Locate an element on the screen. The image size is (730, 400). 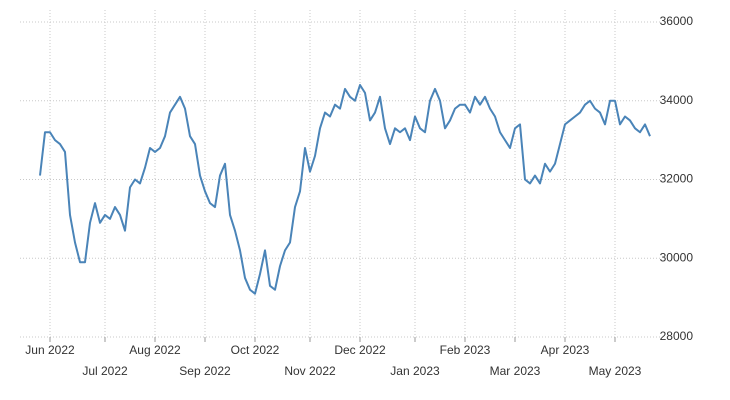
x-tick-label: Feb 2023 is located at coordinates (465, 350).